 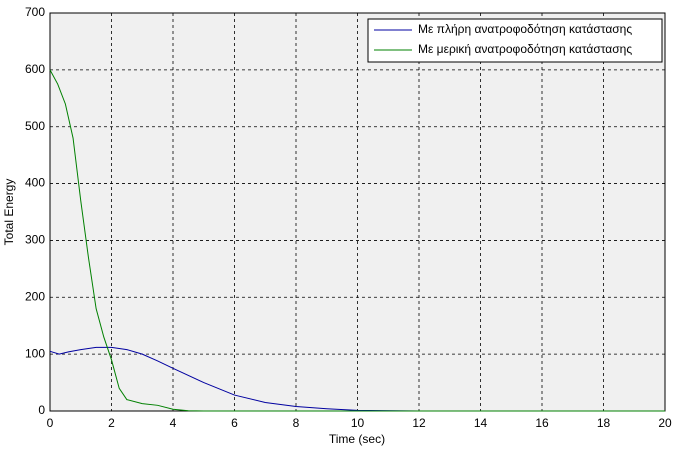 What do you see at coordinates (35, 69) in the screenshot?
I see `y-tick-label: 600` at bounding box center [35, 69].